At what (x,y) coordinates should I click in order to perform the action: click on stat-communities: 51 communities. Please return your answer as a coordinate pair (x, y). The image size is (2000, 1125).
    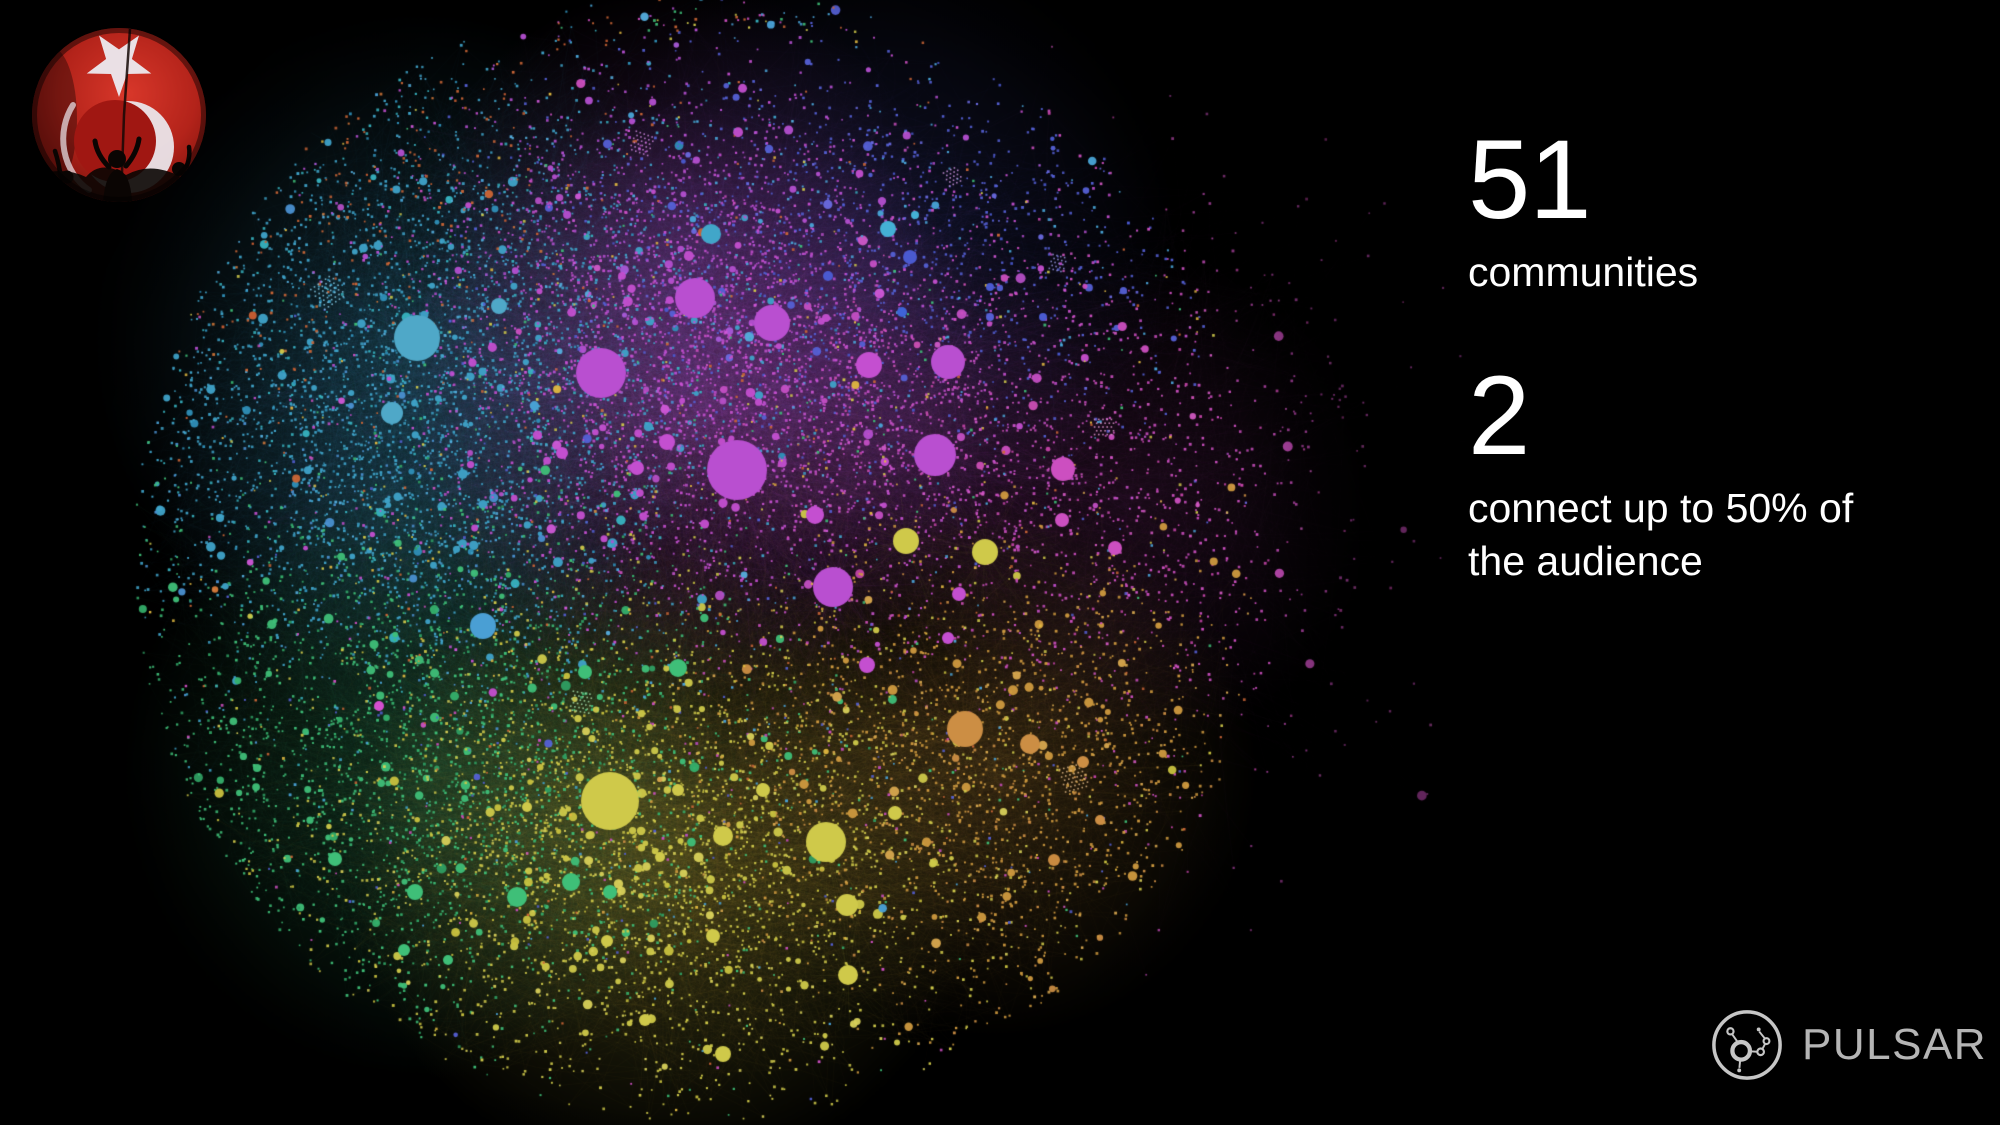
    Looking at the image, I should click on (1686, 211).